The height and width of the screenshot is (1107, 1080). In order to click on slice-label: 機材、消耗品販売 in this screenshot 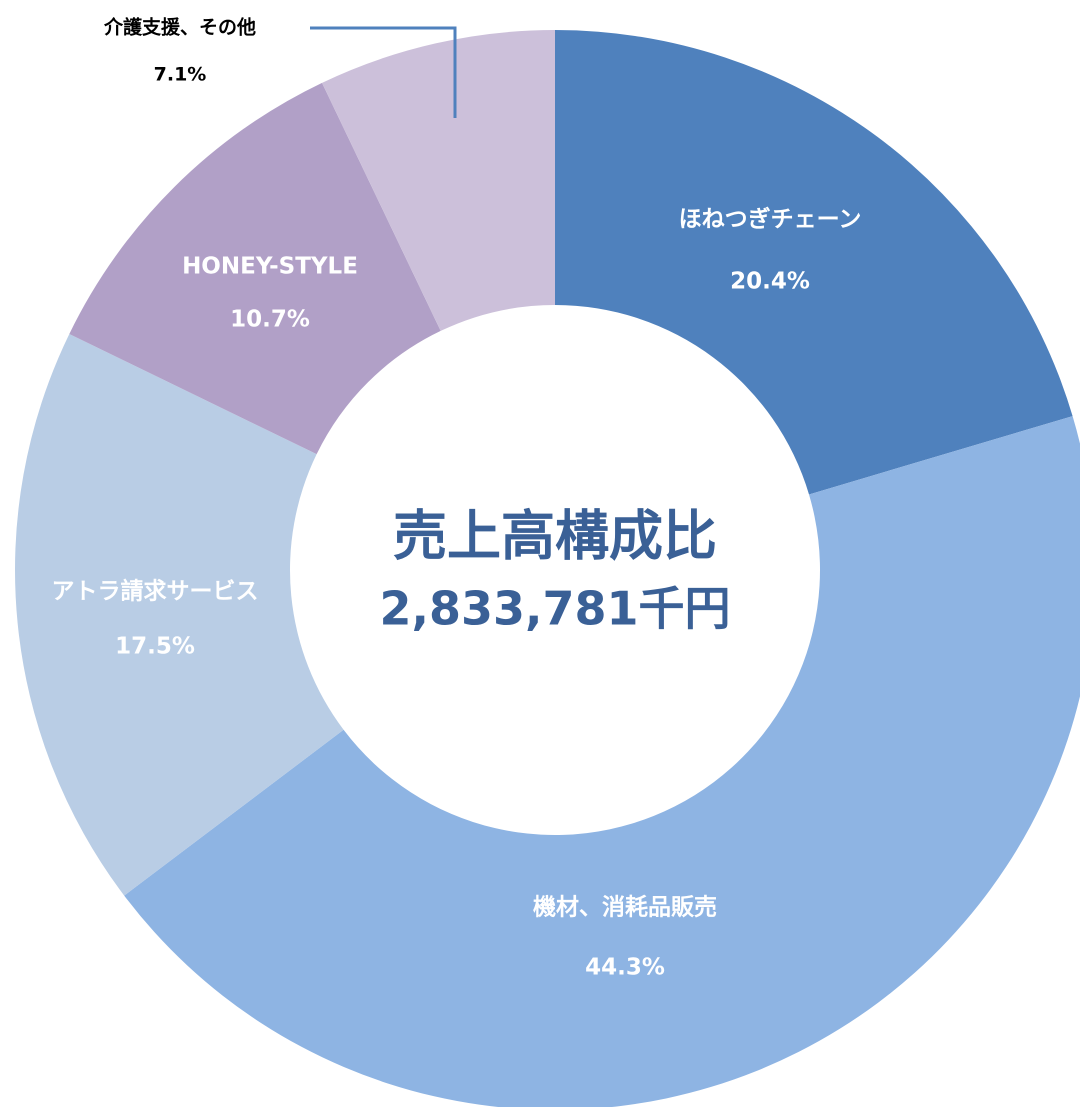, I will do `click(625, 908)`.